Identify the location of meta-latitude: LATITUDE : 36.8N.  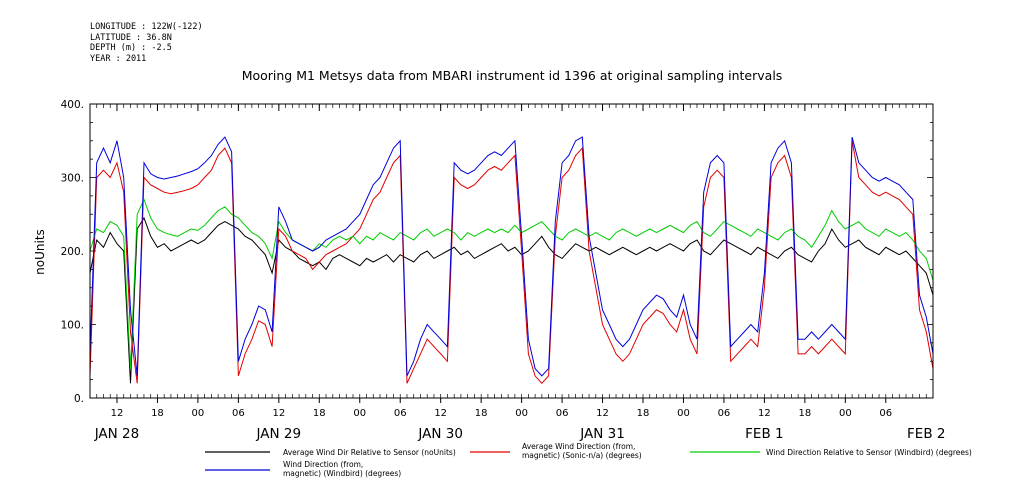
(131, 37).